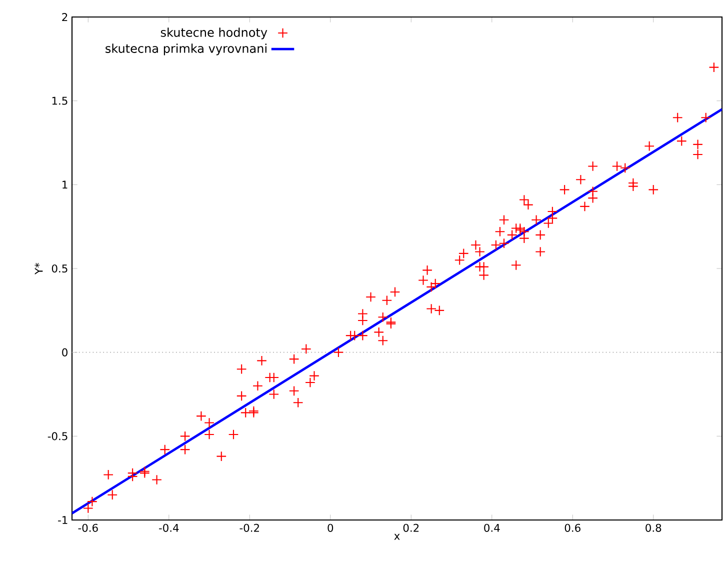  What do you see at coordinates (65, 17) in the screenshot?
I see `y-tick-label: 2` at bounding box center [65, 17].